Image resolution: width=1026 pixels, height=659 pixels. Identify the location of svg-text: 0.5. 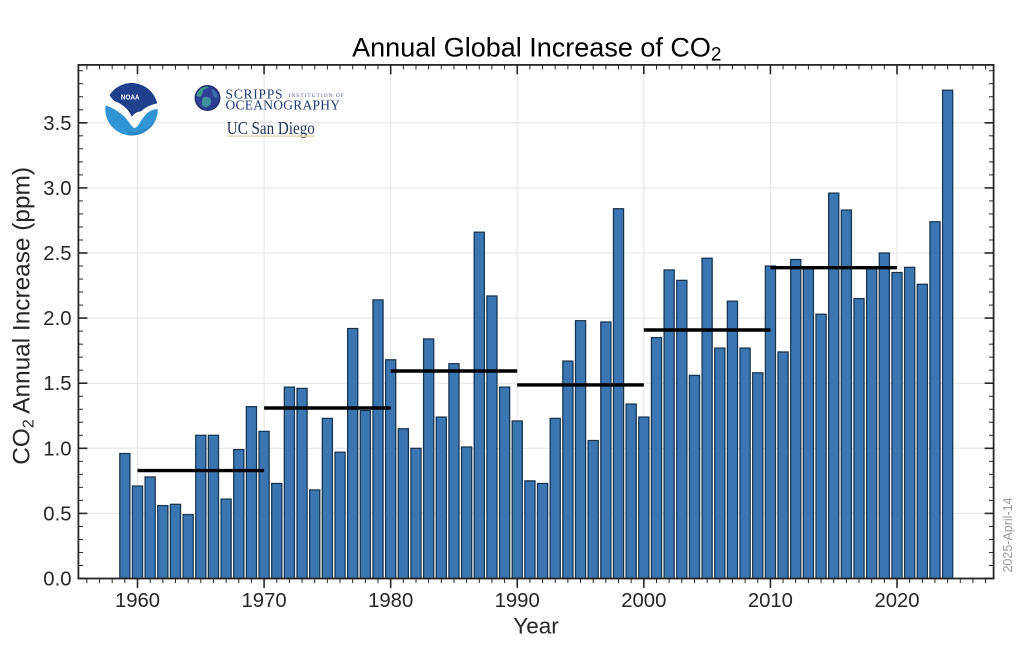
(57, 514).